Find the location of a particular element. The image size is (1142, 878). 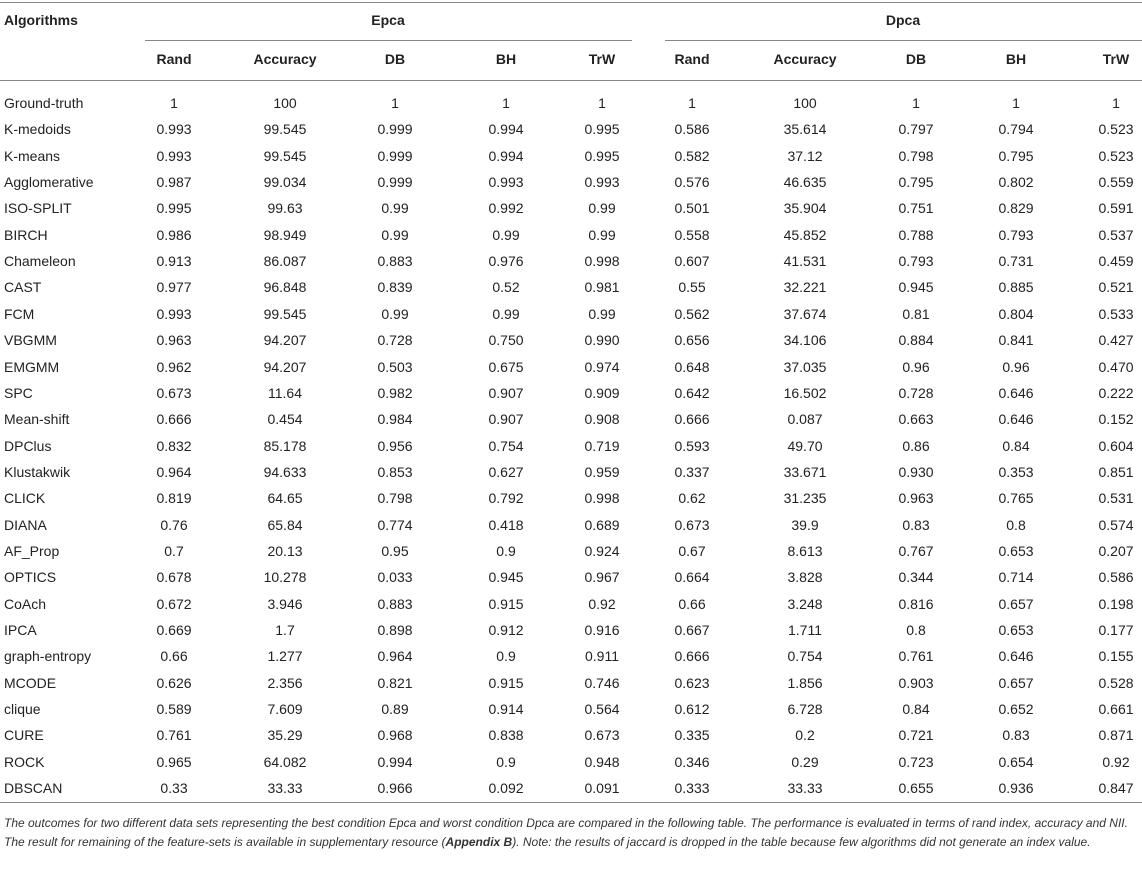

row-label: ISO-SPLIT is located at coordinates (38, 208).